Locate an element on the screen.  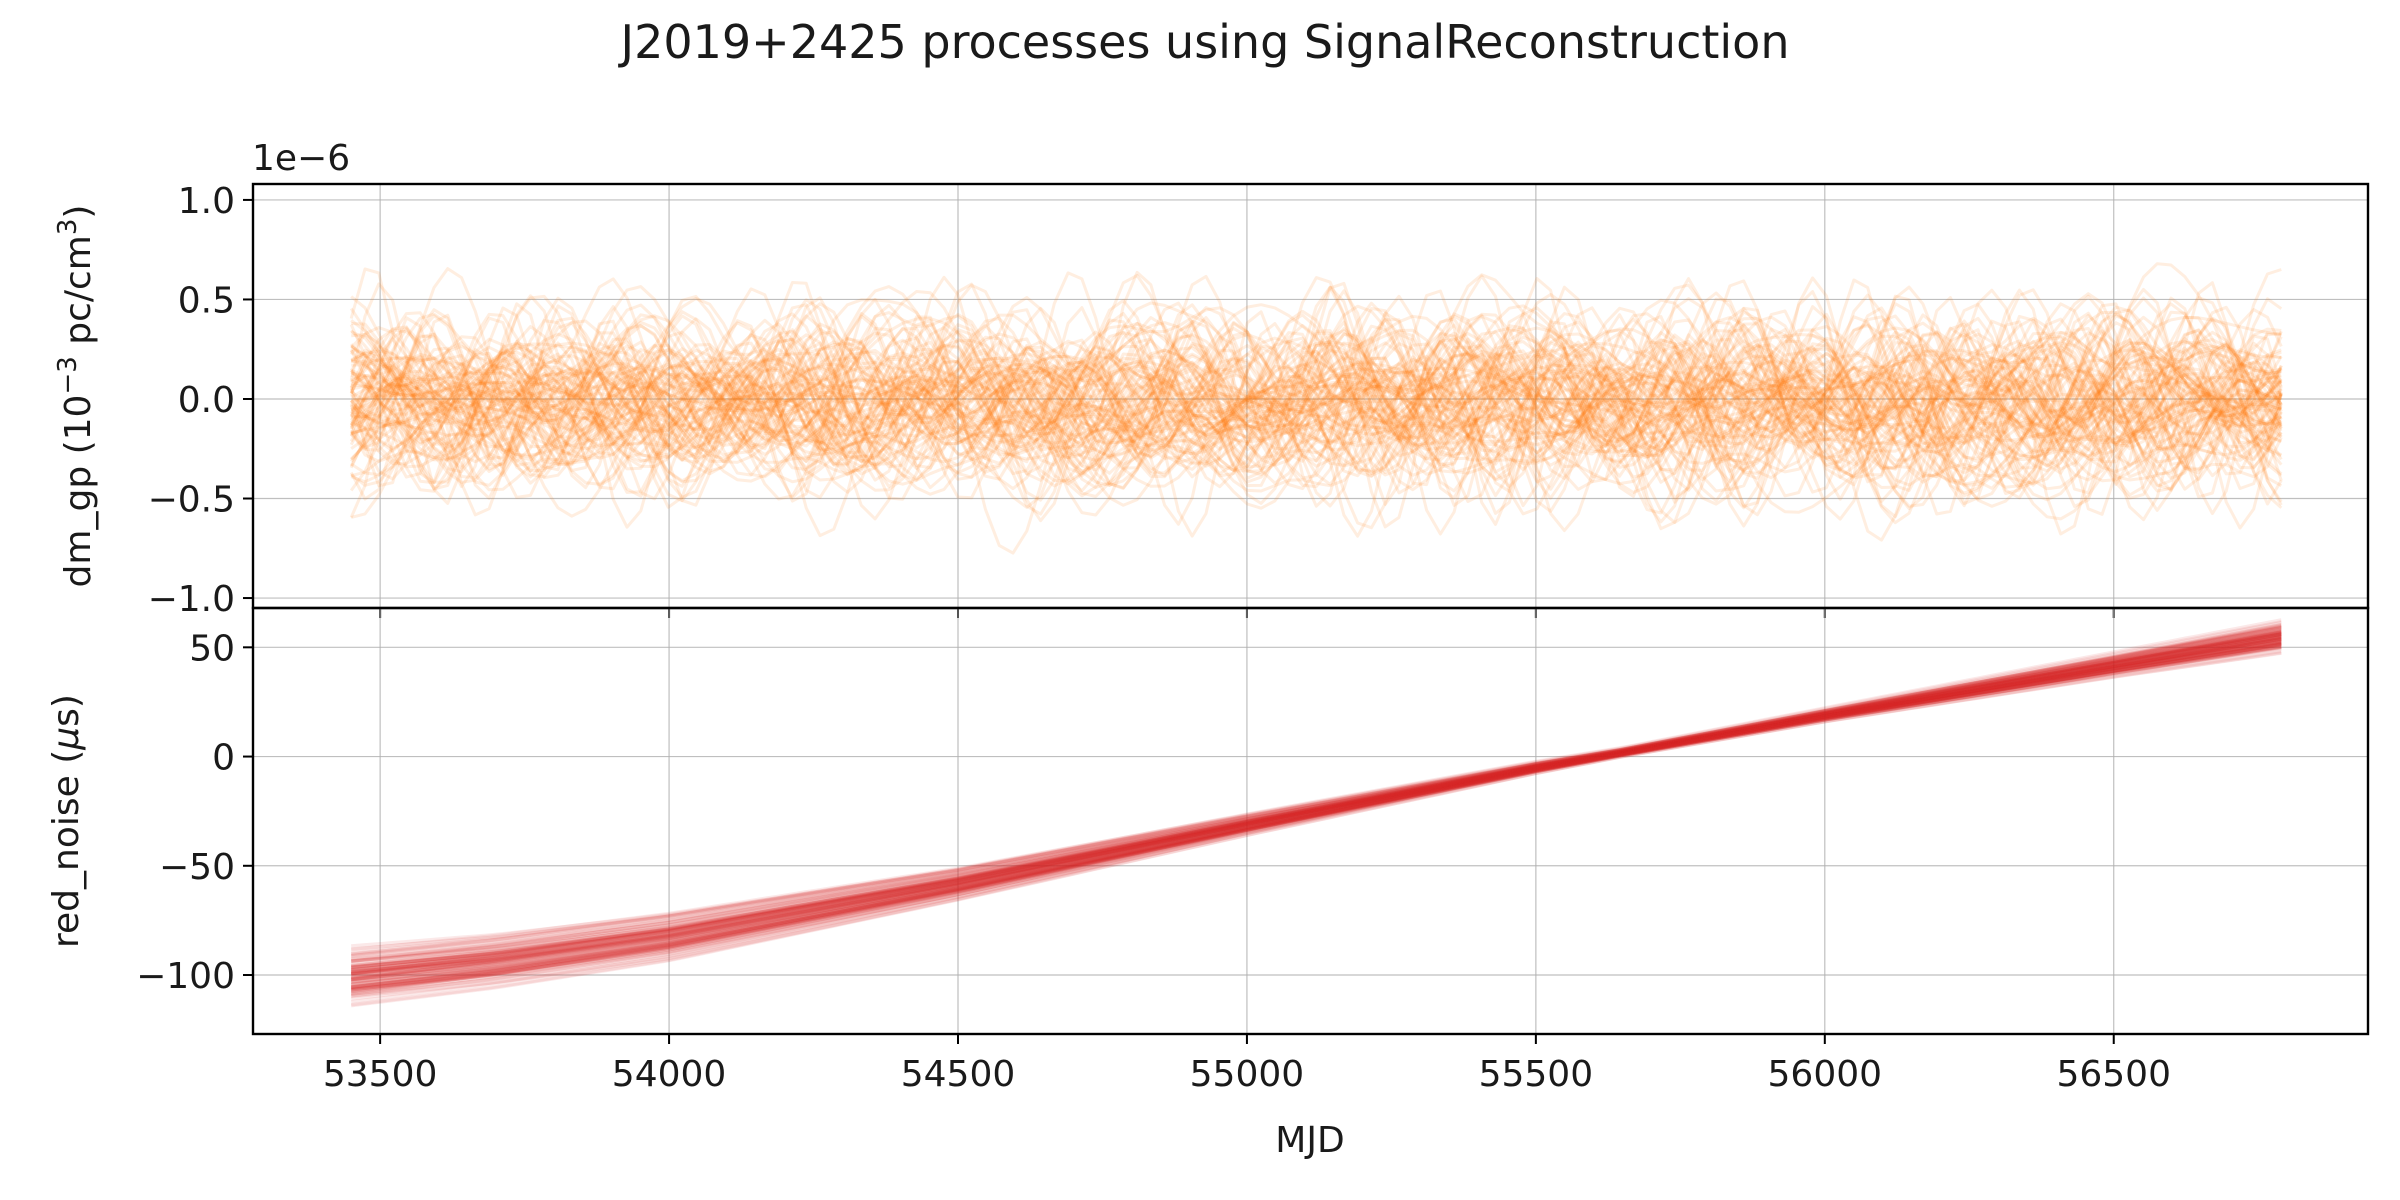
y-tick-label: 0.5 is located at coordinates (206, 300).